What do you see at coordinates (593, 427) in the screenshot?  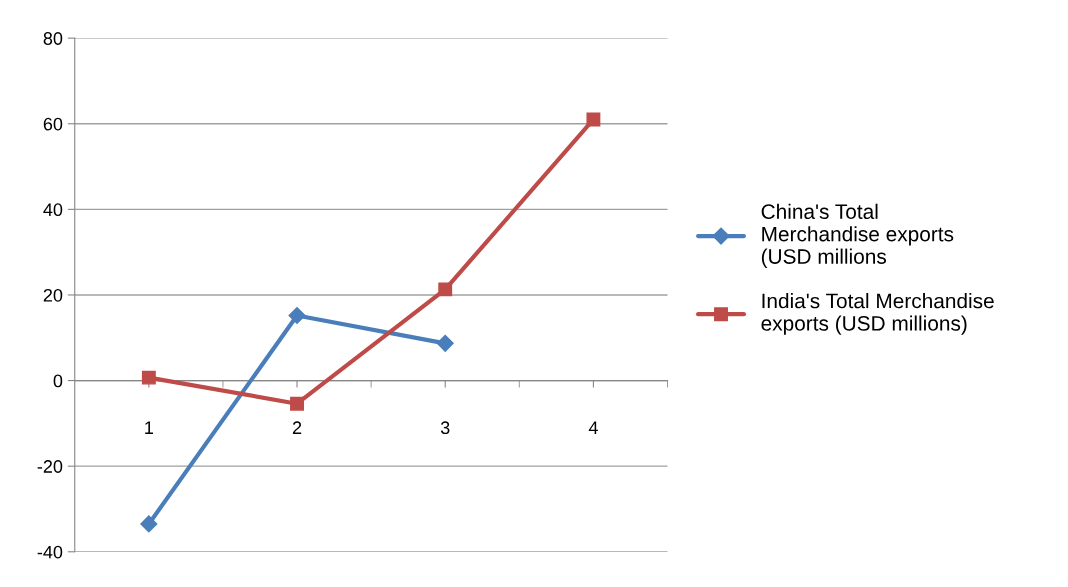 I see `x-tick-label: 4` at bounding box center [593, 427].